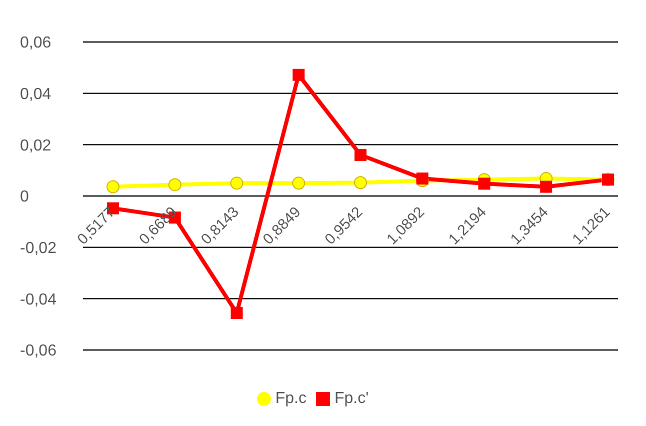 The image size is (646, 426). Describe the element at coordinates (36, 43) in the screenshot. I see `y-tick-label: 0,06` at that location.